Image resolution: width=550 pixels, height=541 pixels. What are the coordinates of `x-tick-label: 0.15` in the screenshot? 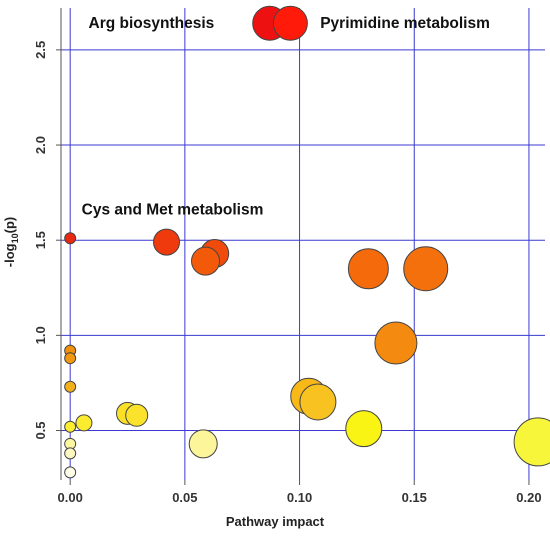 It's located at (414, 497).